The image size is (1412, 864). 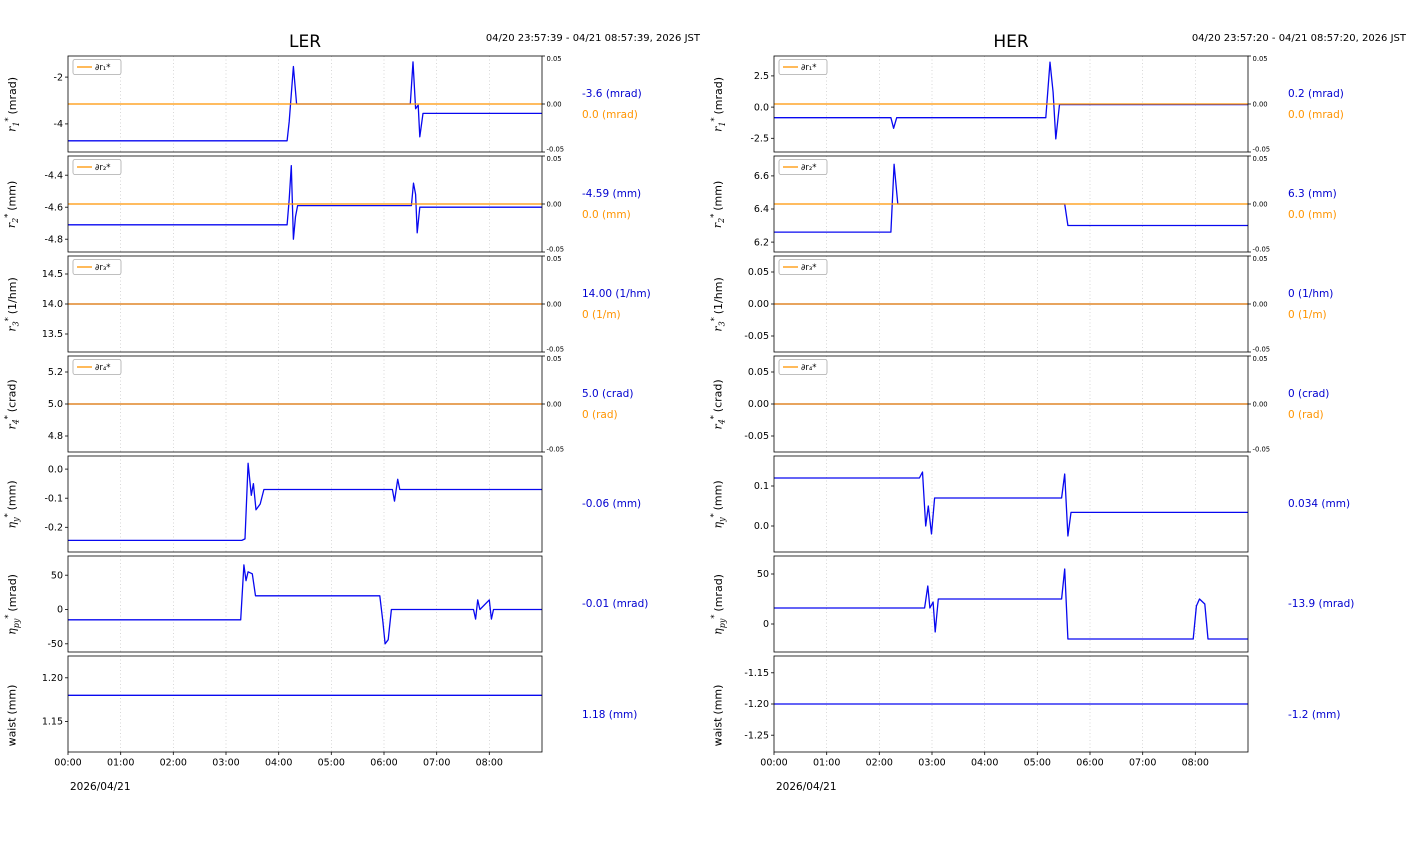 What do you see at coordinates (1011, 100) in the screenshot?
I see `series-r1-line` at bounding box center [1011, 100].